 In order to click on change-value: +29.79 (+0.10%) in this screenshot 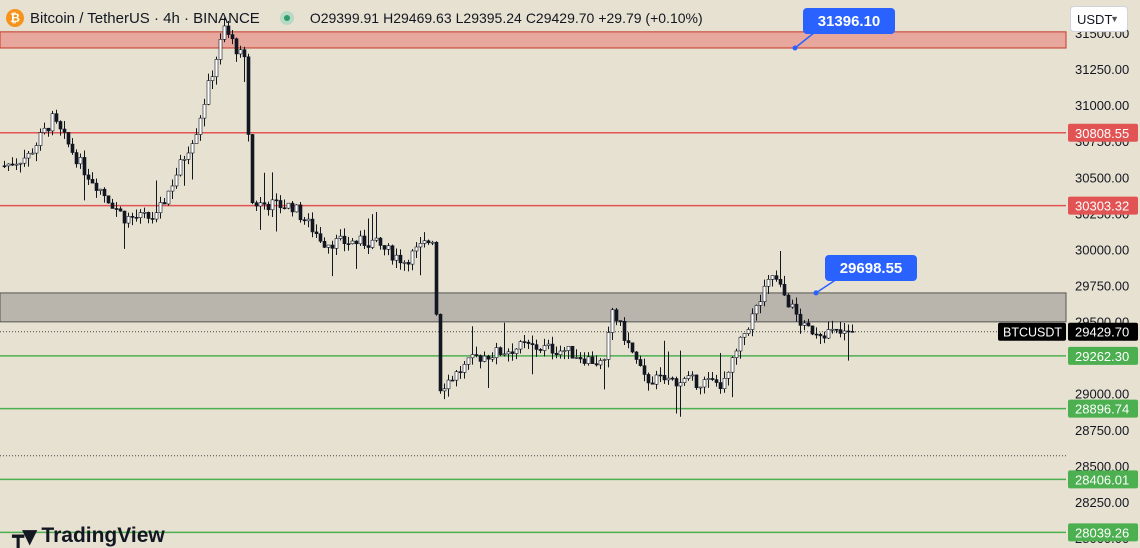, I will do `click(650, 18)`.